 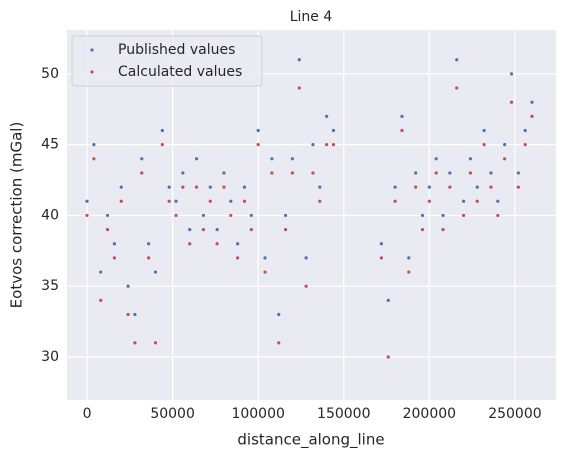 What do you see at coordinates (176, 50) in the screenshot?
I see `legend-label: Published values` at bounding box center [176, 50].